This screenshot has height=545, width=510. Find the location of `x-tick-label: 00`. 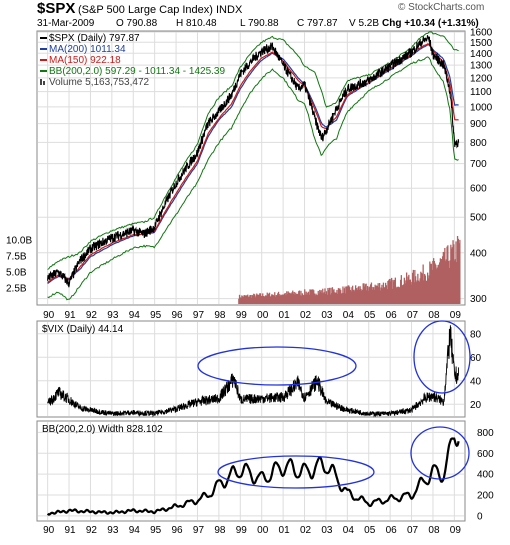

x-tick-label: 00 is located at coordinates (263, 530).